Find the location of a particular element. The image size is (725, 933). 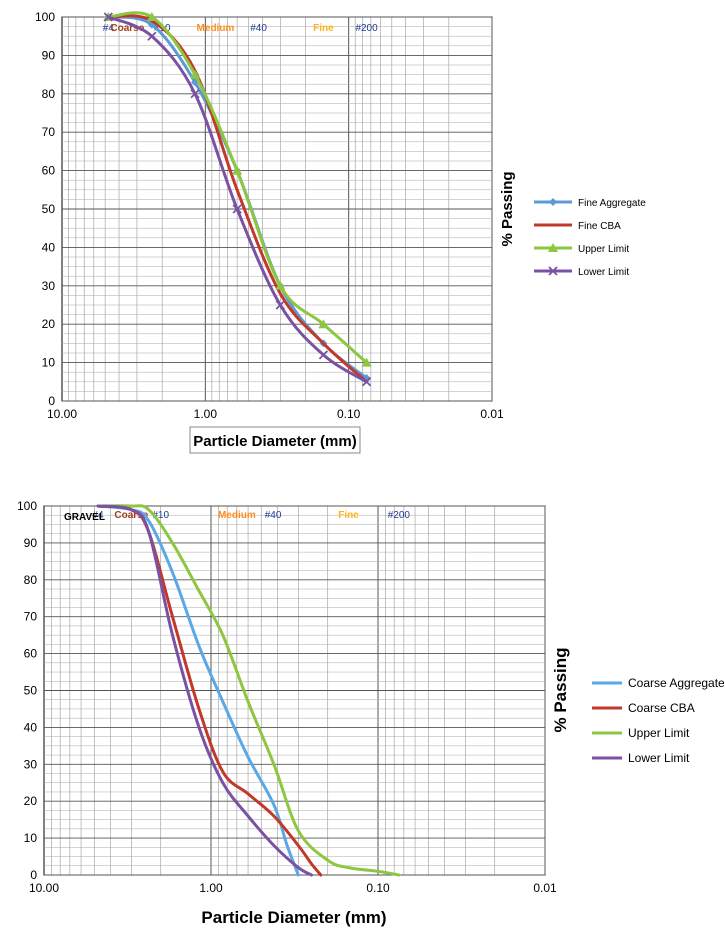

series-line-lower-limit is located at coordinates (204, 690).